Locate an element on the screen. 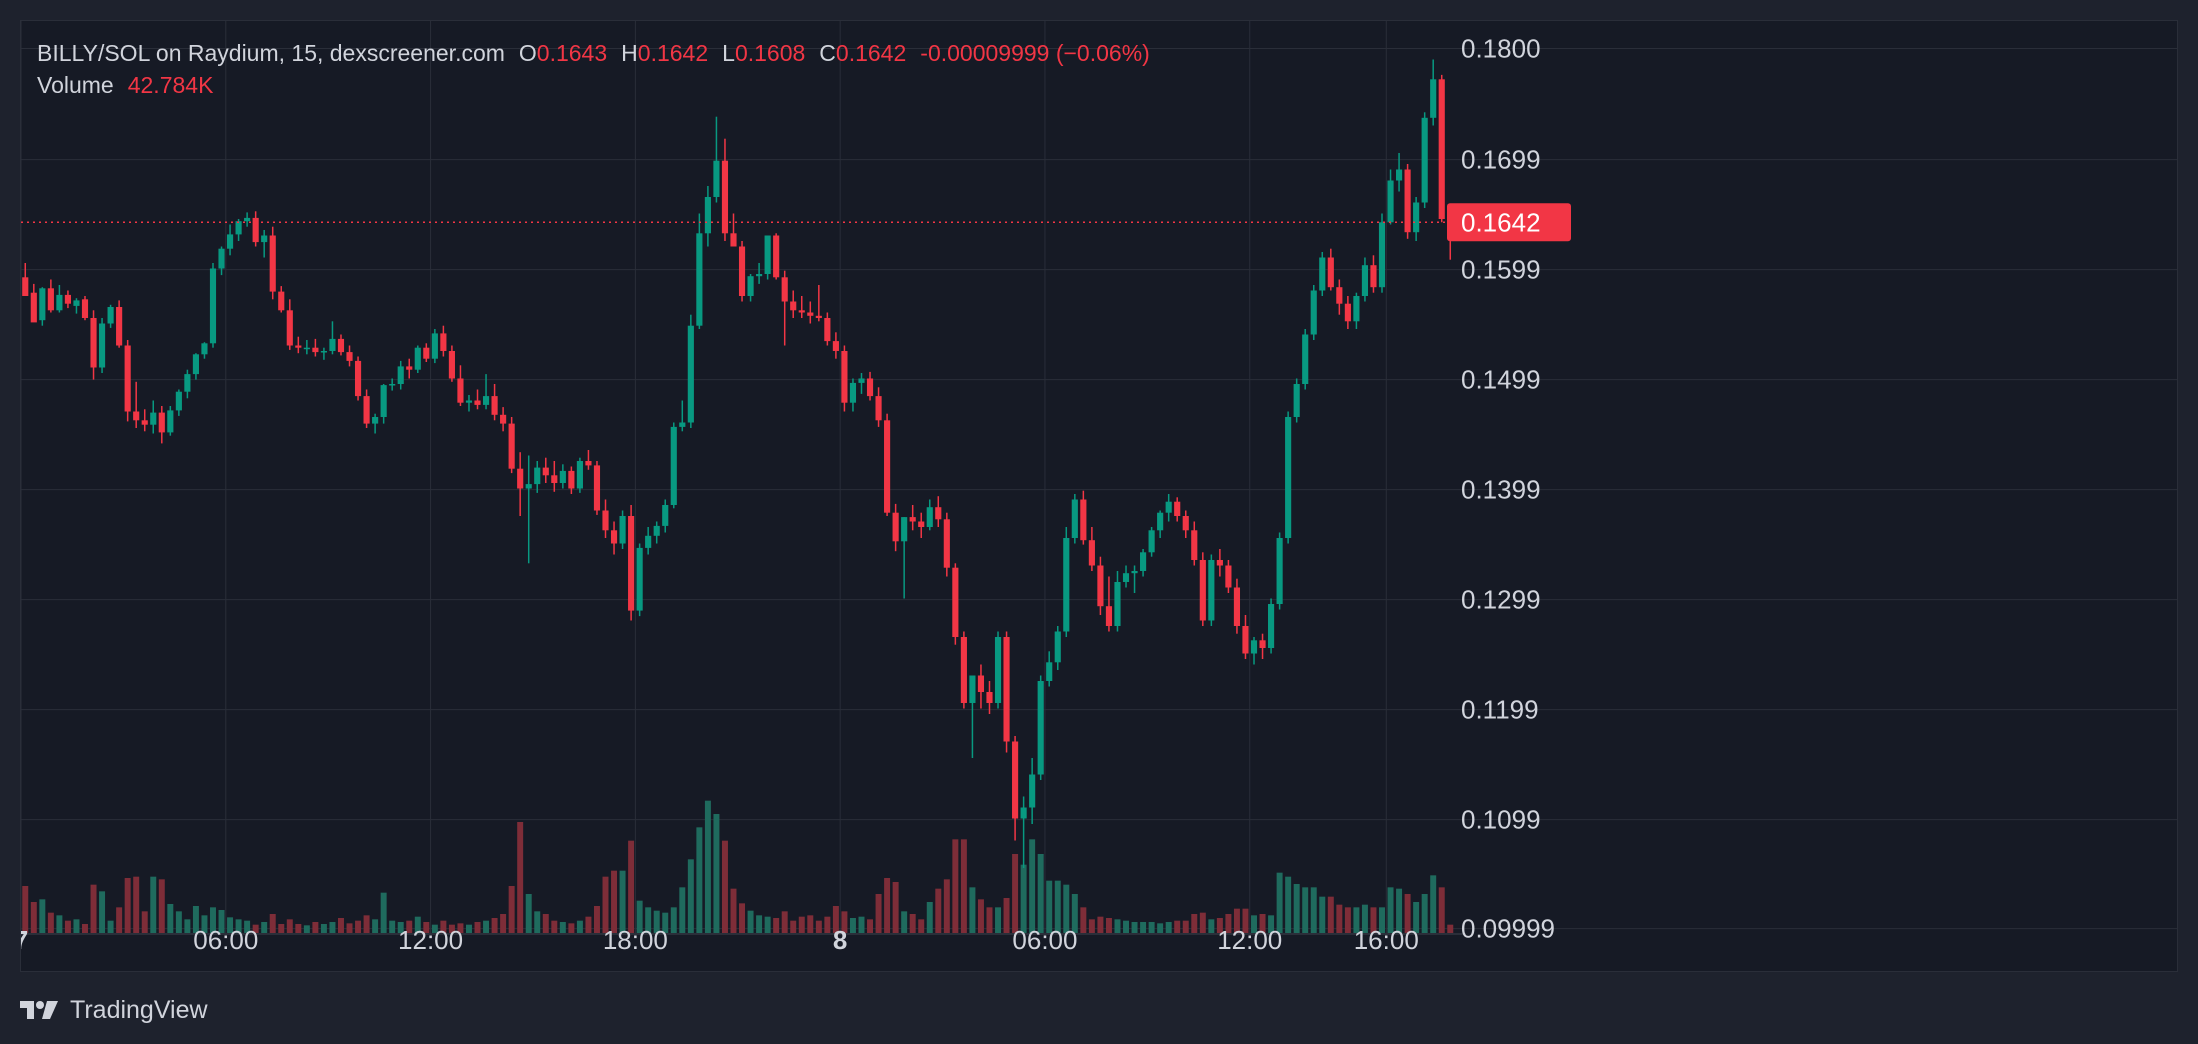  time-axis: 7 06:00 12:00 18:00 8 06:00 12:00 16:00 is located at coordinates (720, 940).